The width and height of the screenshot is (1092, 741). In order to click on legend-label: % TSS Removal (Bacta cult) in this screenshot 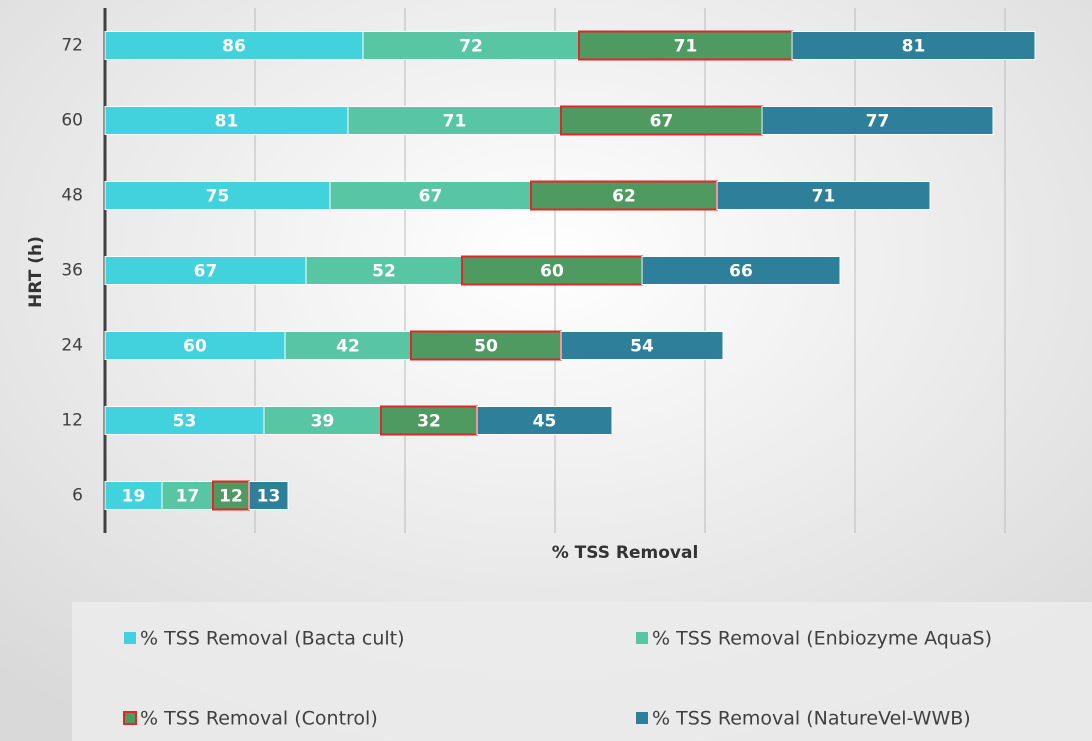, I will do `click(272, 639)`.